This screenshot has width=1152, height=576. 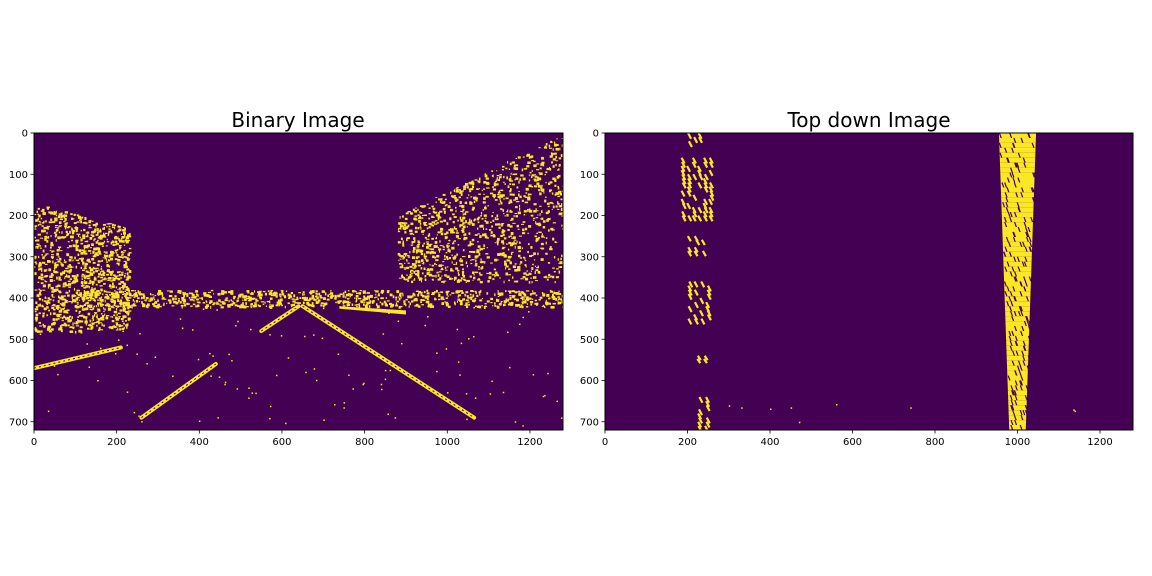 What do you see at coordinates (868, 120) in the screenshot?
I see `chart-title: Top down Image` at bounding box center [868, 120].